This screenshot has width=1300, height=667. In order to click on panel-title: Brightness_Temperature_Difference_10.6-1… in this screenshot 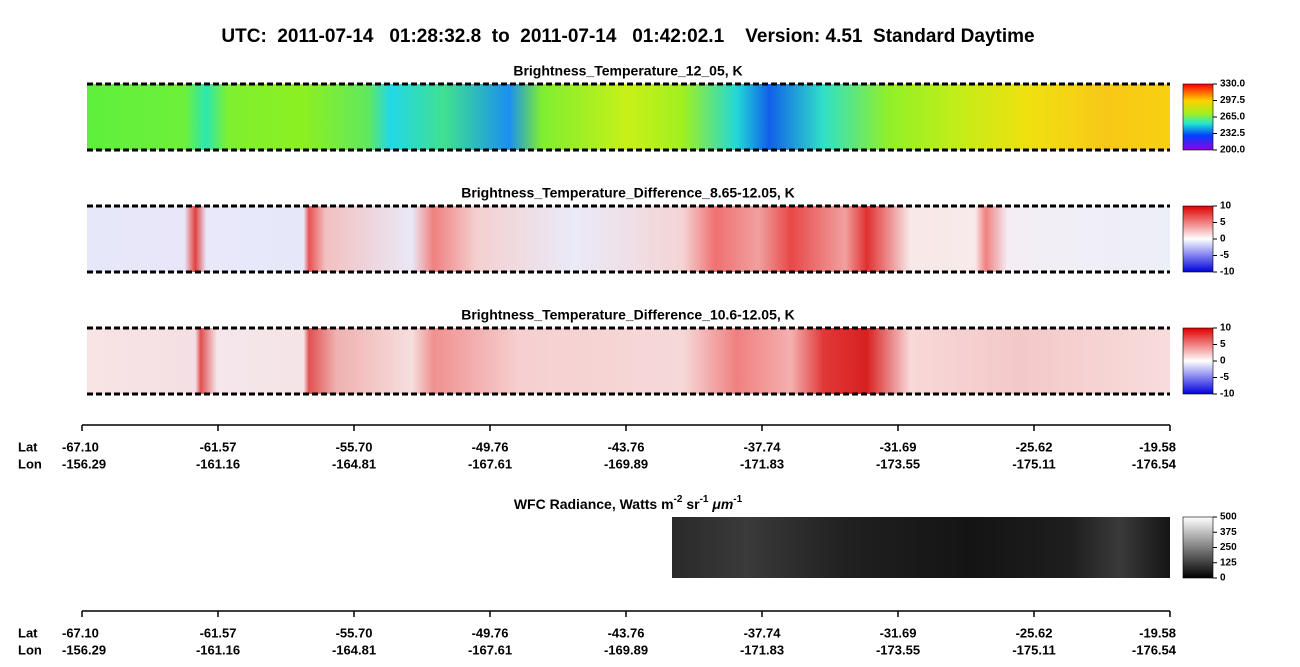, I will do `click(628, 315)`.